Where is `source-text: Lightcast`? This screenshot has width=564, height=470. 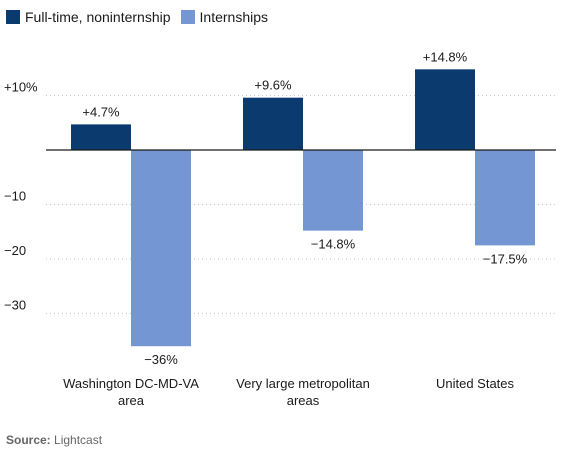 source-text: Lightcast is located at coordinates (78, 440).